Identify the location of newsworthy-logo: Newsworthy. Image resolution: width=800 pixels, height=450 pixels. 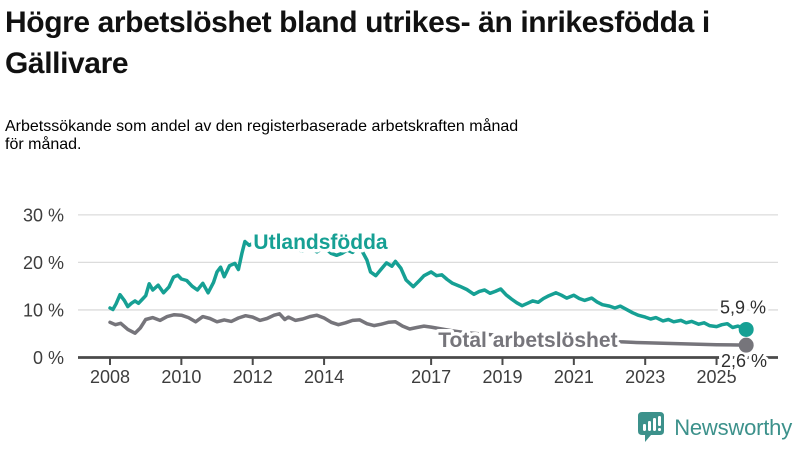
(715, 427).